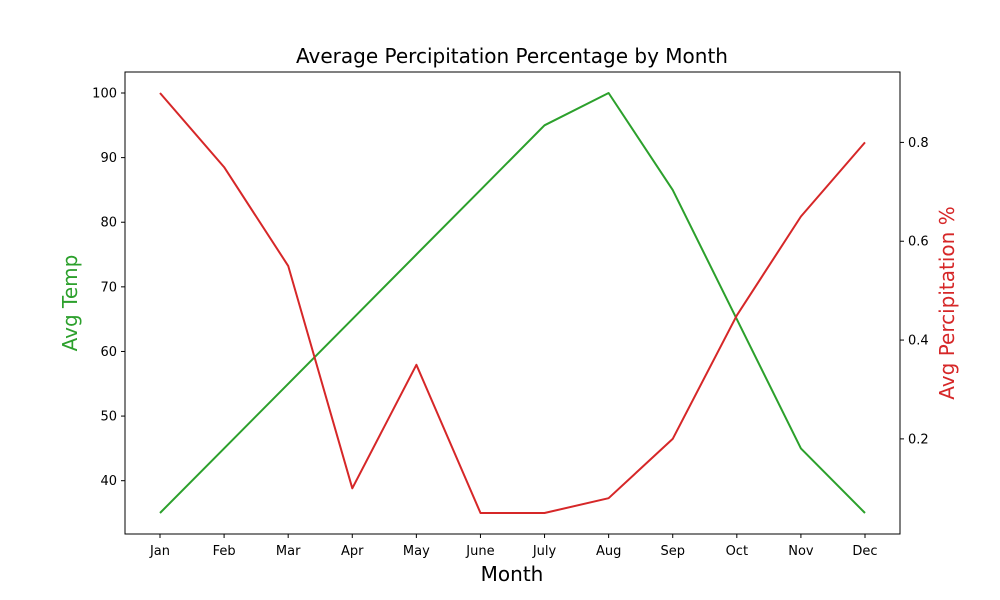 The width and height of the screenshot is (1000, 600). Describe the element at coordinates (70, 303) in the screenshot. I see `y-left-axis-label: Avg Temp` at that location.